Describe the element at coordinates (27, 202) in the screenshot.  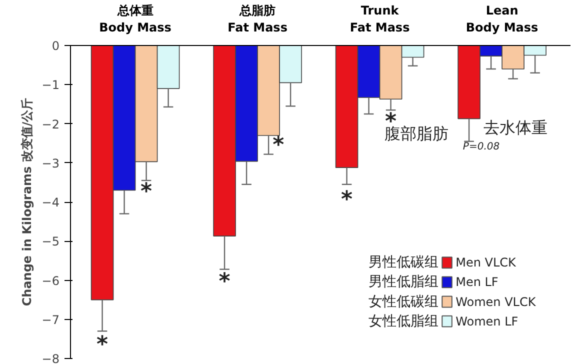
I see `y-axis-title: Change in Kilograms 改变值/公斤` at that location.